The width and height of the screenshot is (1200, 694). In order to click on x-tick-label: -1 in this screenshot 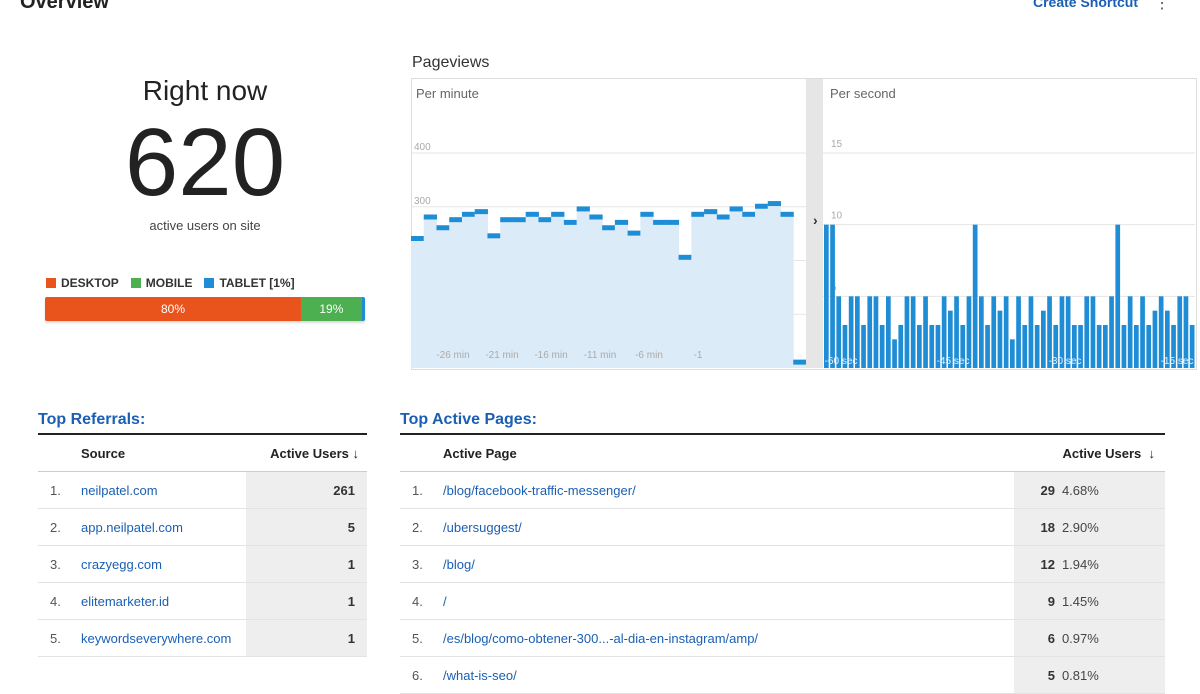, I will do `click(698, 355)`.